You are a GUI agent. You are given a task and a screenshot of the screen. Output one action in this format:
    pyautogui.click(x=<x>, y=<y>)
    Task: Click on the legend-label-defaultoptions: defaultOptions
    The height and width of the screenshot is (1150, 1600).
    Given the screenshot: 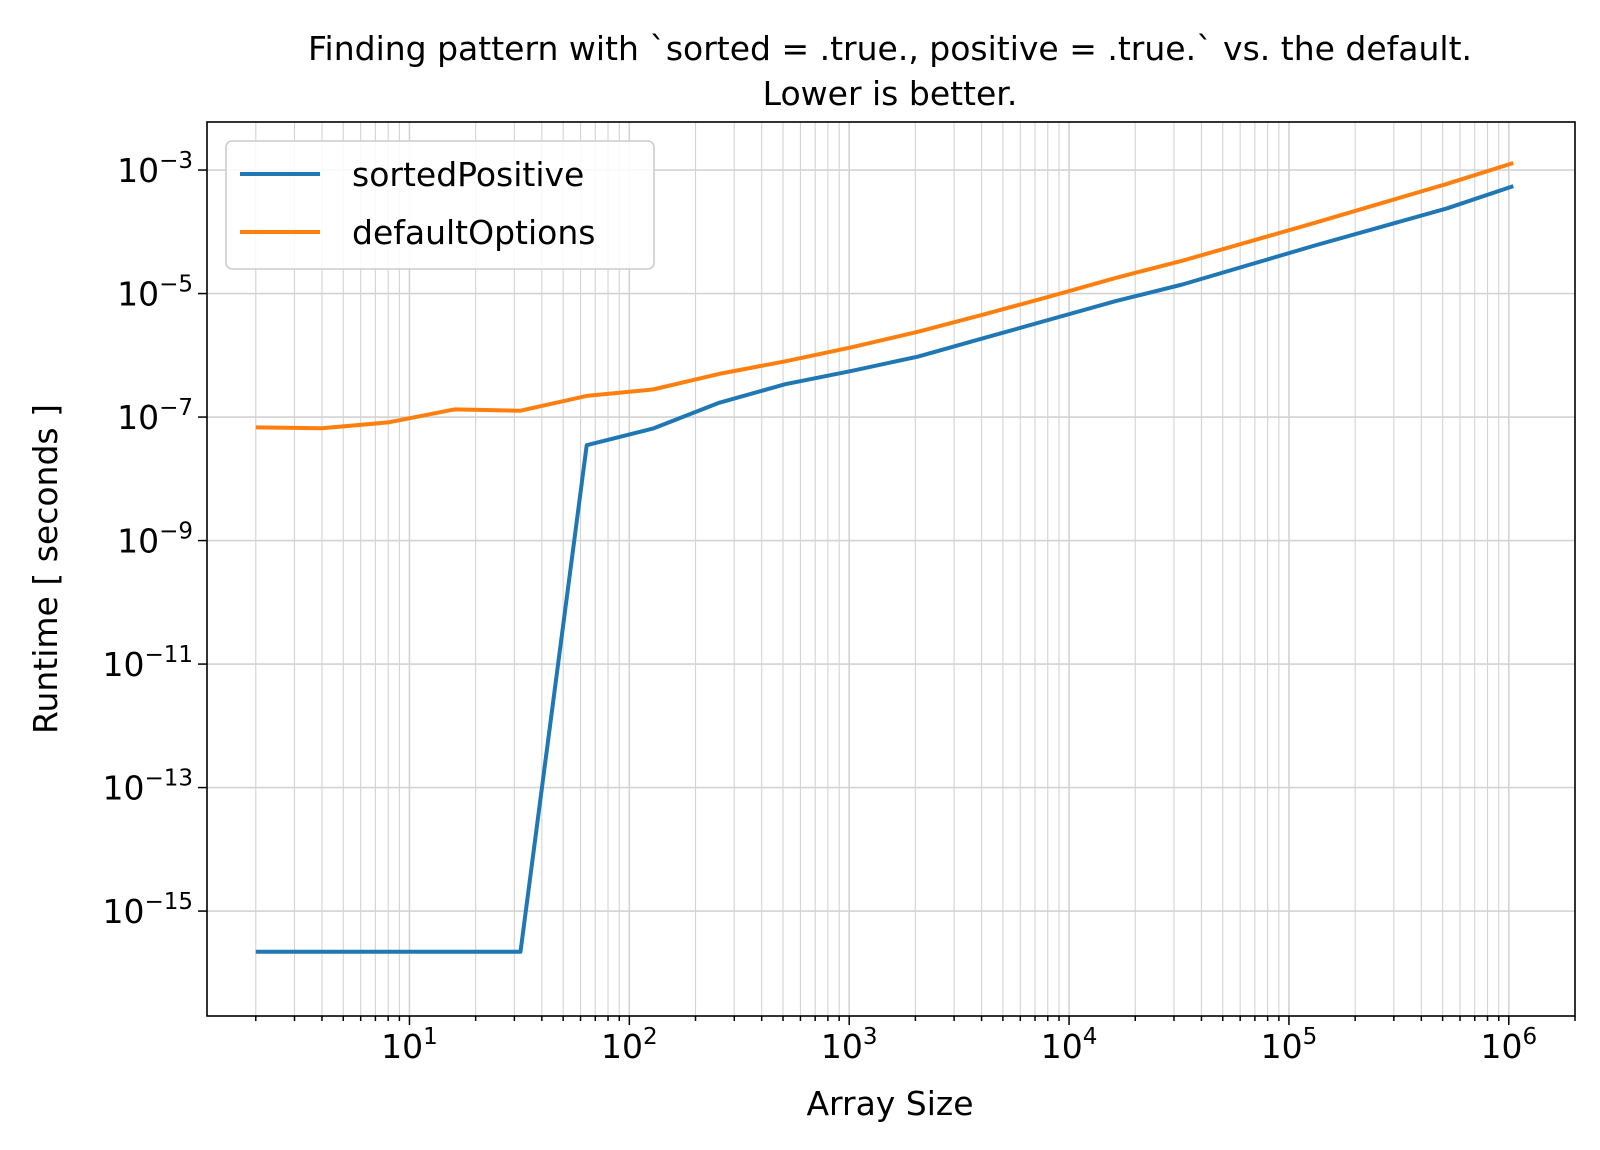 What is the action you would take?
    pyautogui.click(x=473, y=232)
    